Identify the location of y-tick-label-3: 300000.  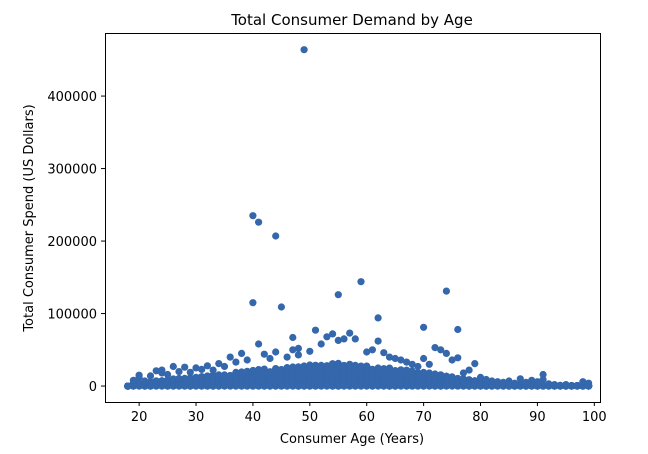
(72, 170).